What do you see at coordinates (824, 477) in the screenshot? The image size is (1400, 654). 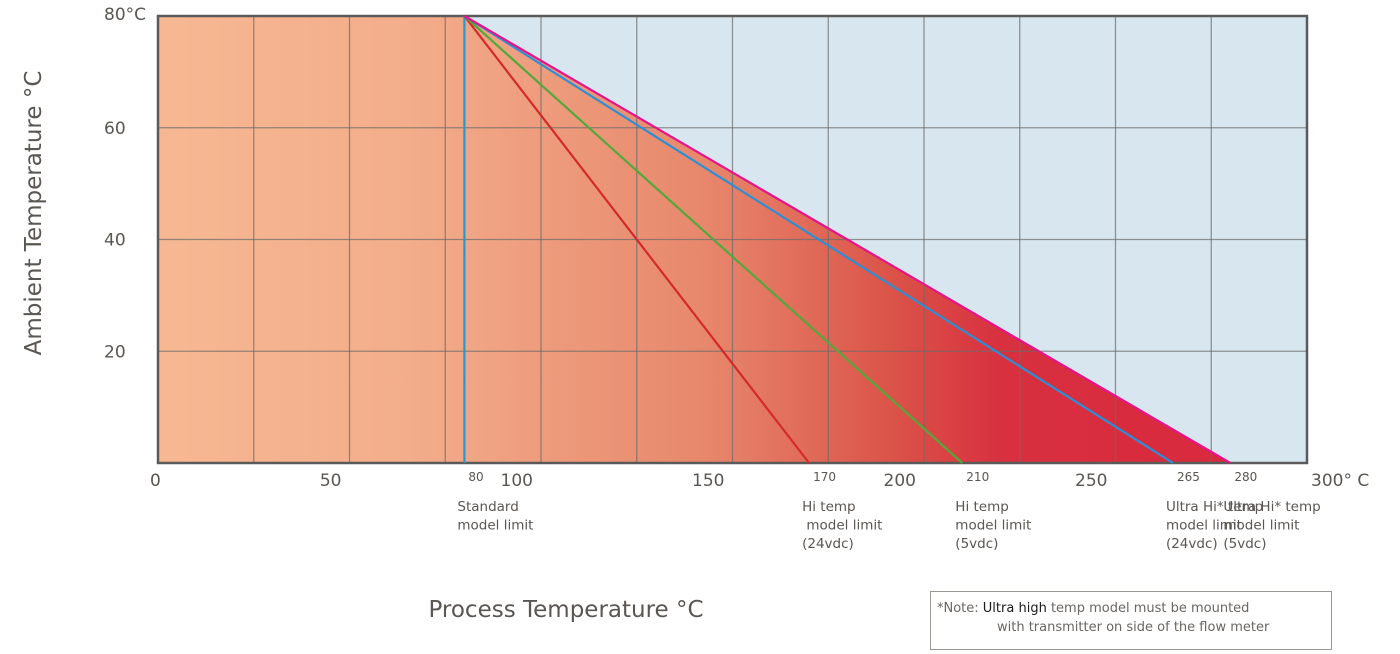 I see `limit-marker-value: 170` at bounding box center [824, 477].